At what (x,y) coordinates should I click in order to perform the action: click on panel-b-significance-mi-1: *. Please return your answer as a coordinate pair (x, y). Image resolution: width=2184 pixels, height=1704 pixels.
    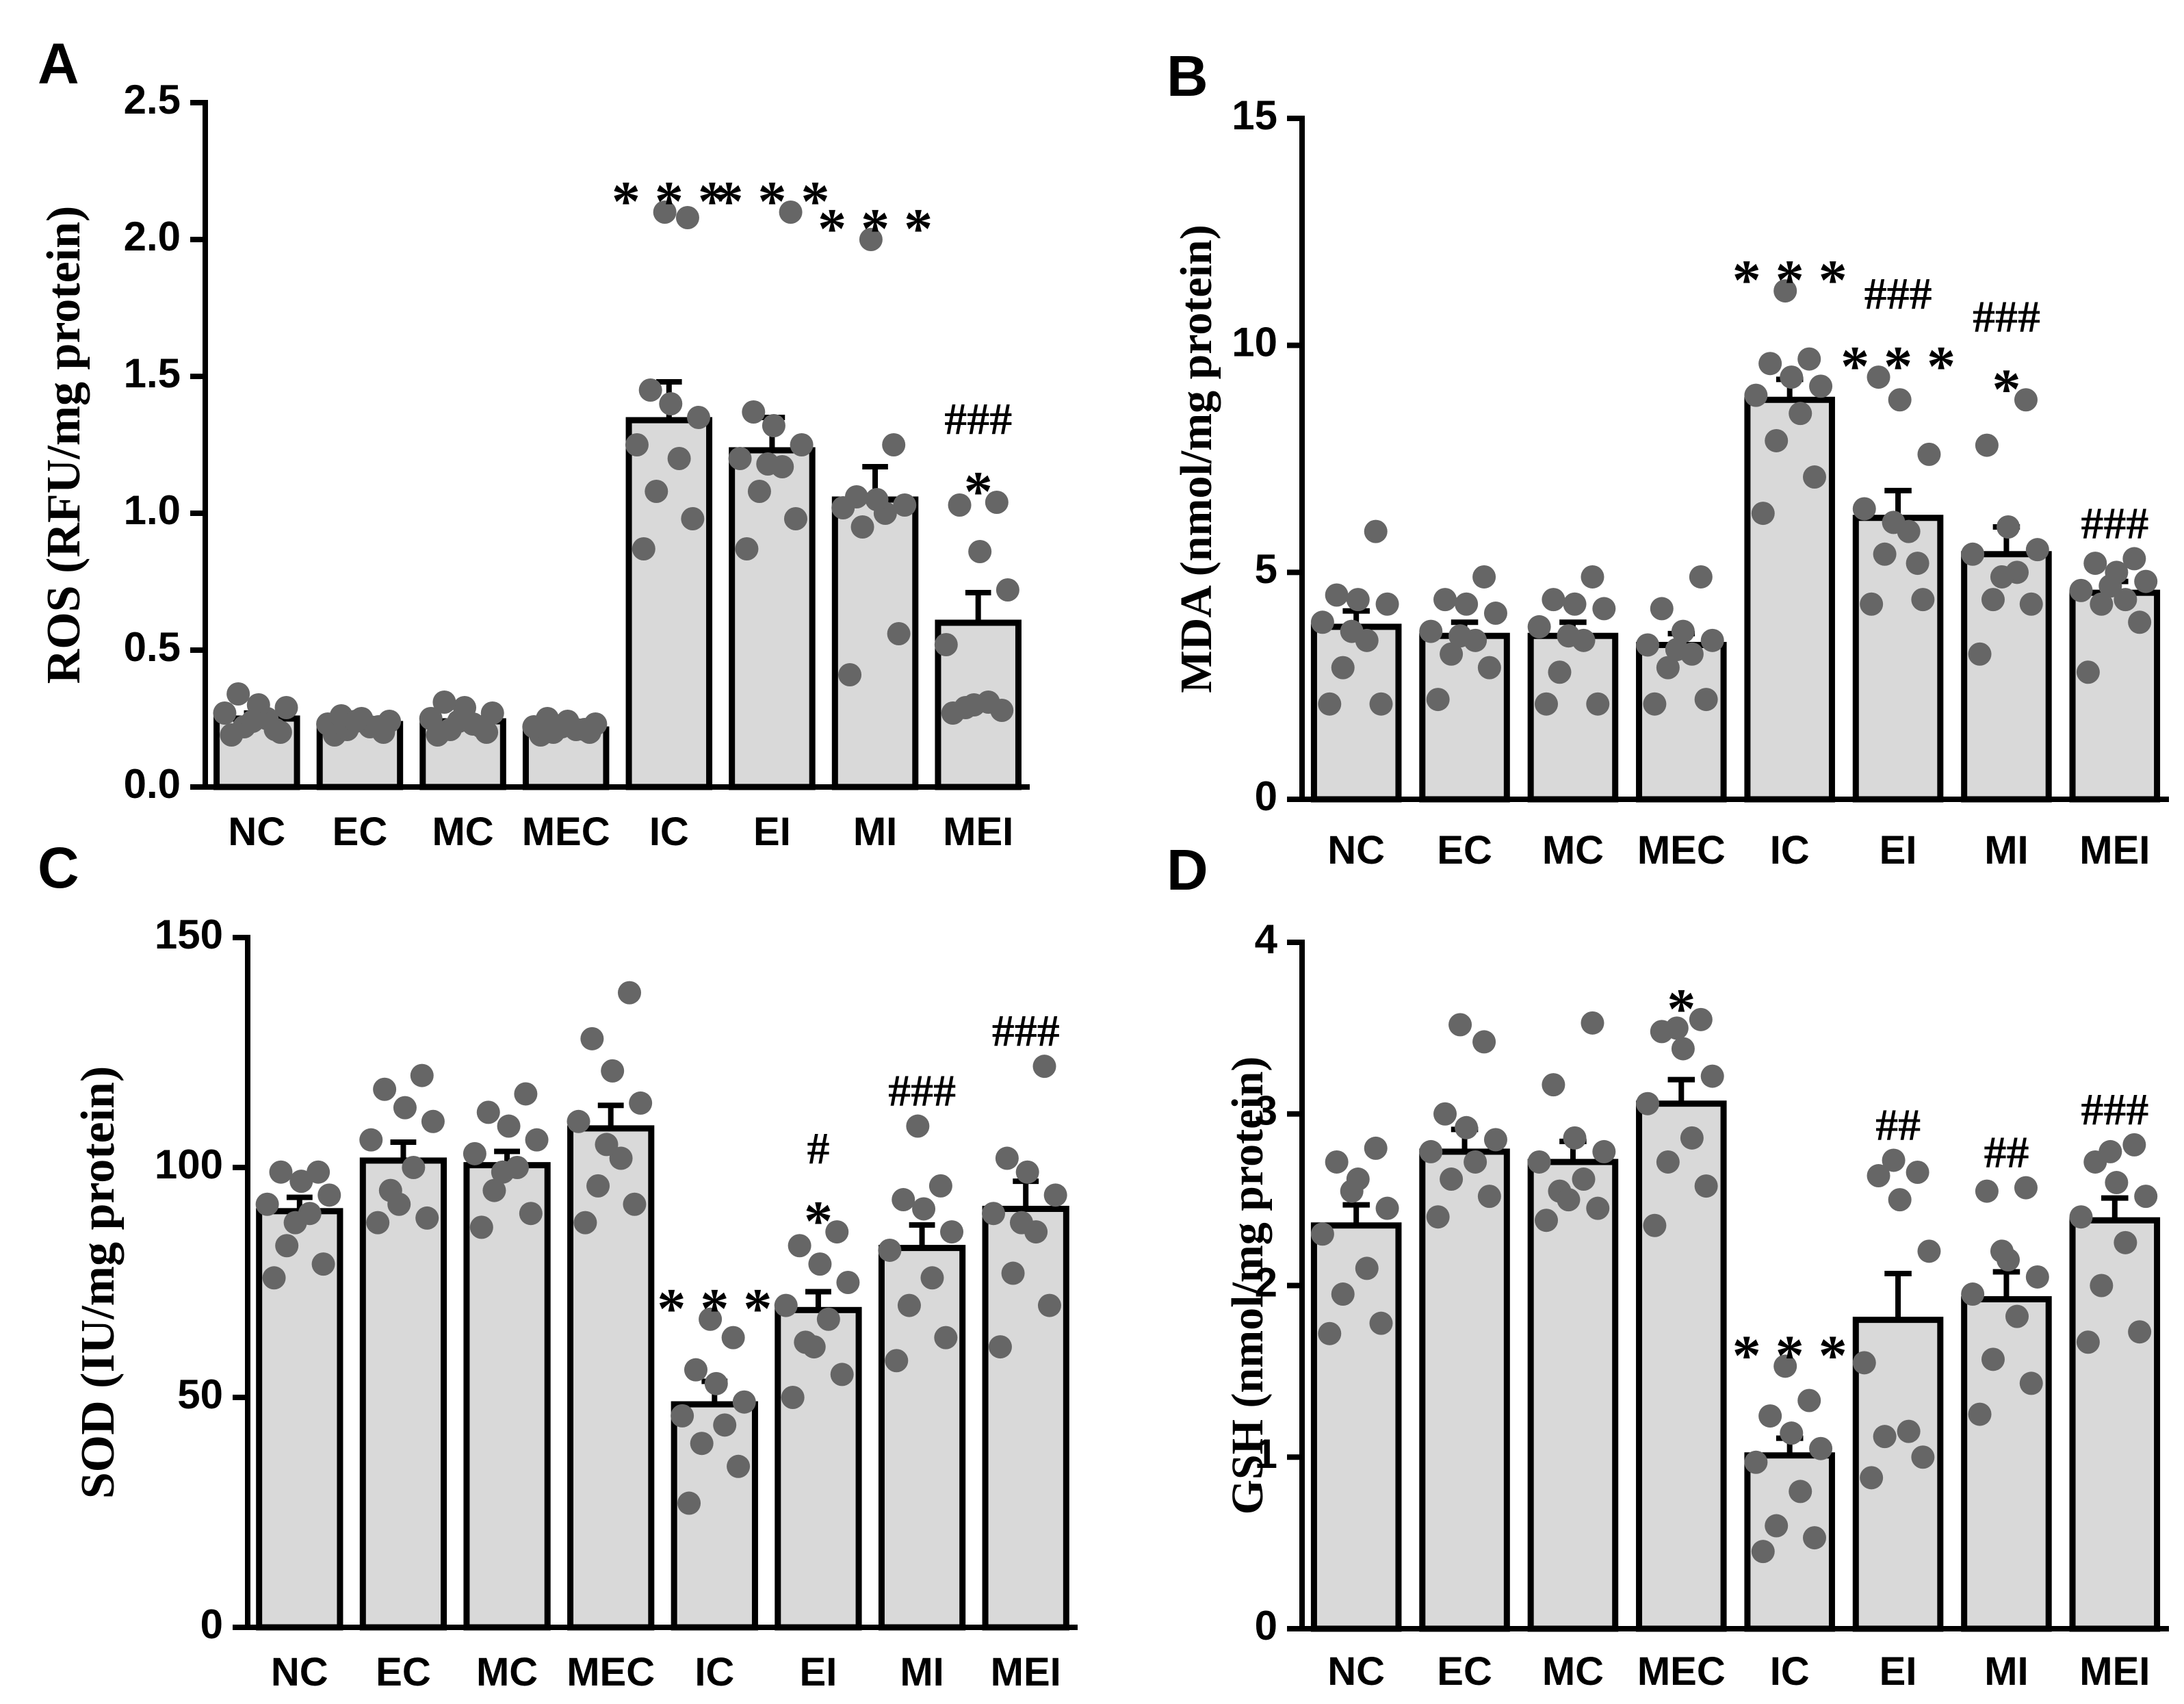
    Looking at the image, I should click on (2006, 389).